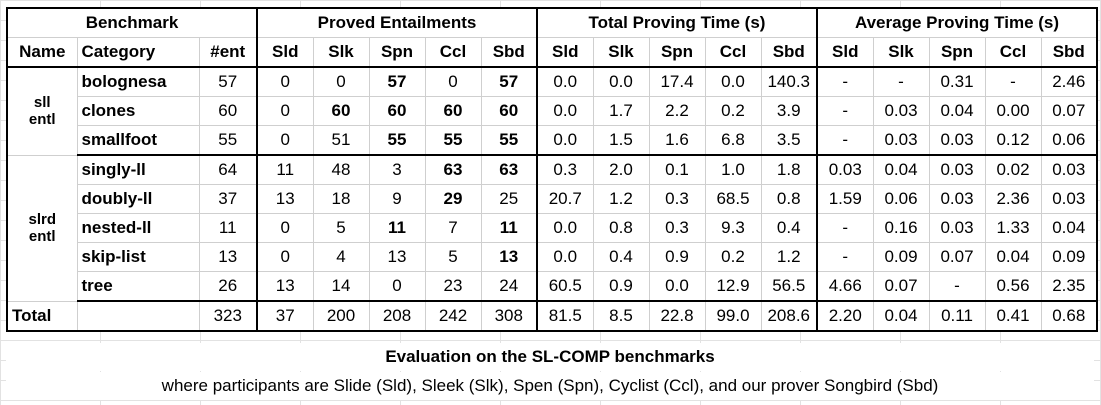 Image resolution: width=1101 pixels, height=405 pixels. What do you see at coordinates (1012, 228) in the screenshot?
I see `avg-time-cell: 1.33` at bounding box center [1012, 228].